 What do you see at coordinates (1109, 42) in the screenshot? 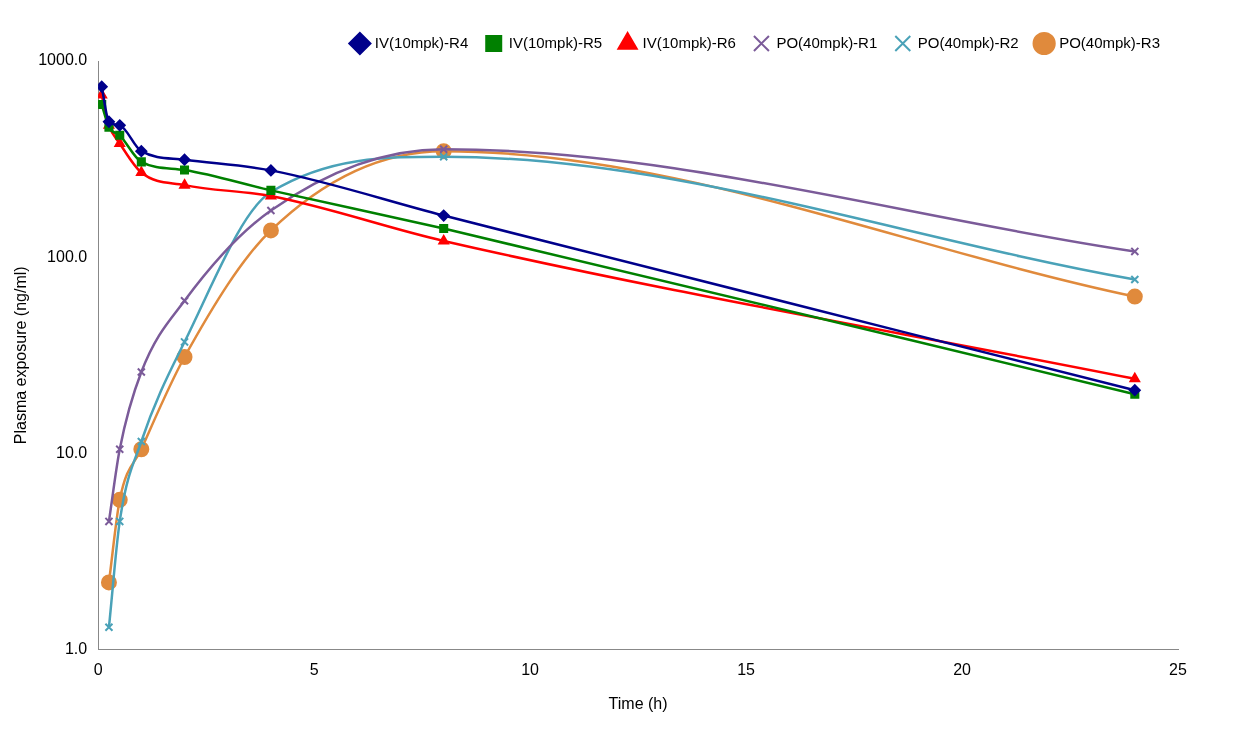
I see `legend-label: PO(40mpk)-R3` at bounding box center [1109, 42].